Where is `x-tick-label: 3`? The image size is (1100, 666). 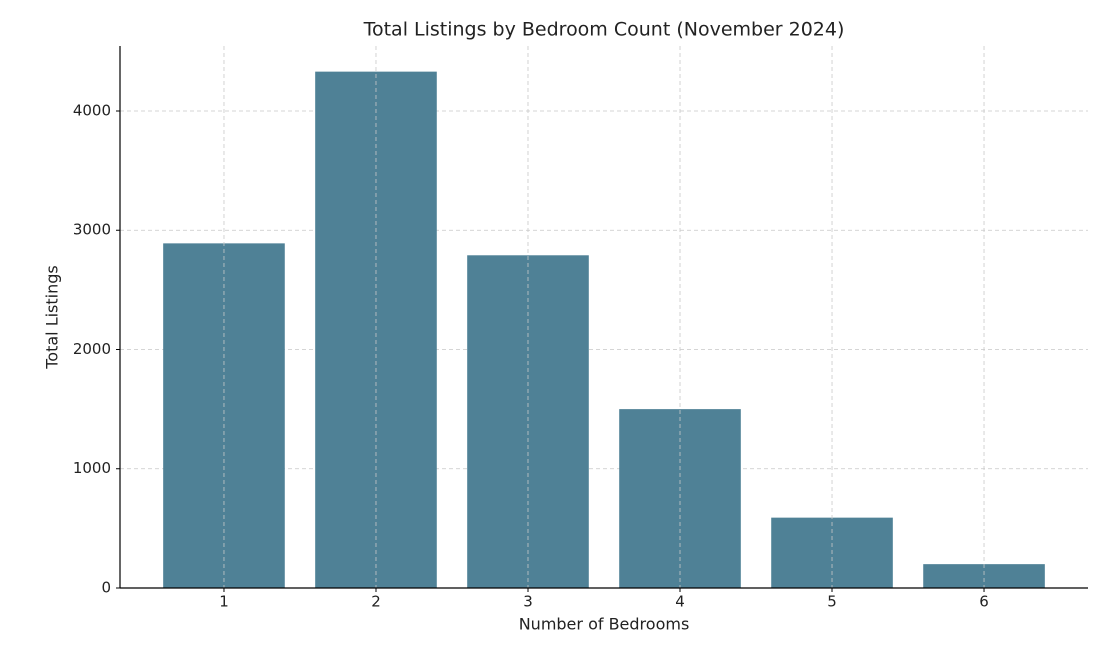
x-tick-label: 3 is located at coordinates (528, 602).